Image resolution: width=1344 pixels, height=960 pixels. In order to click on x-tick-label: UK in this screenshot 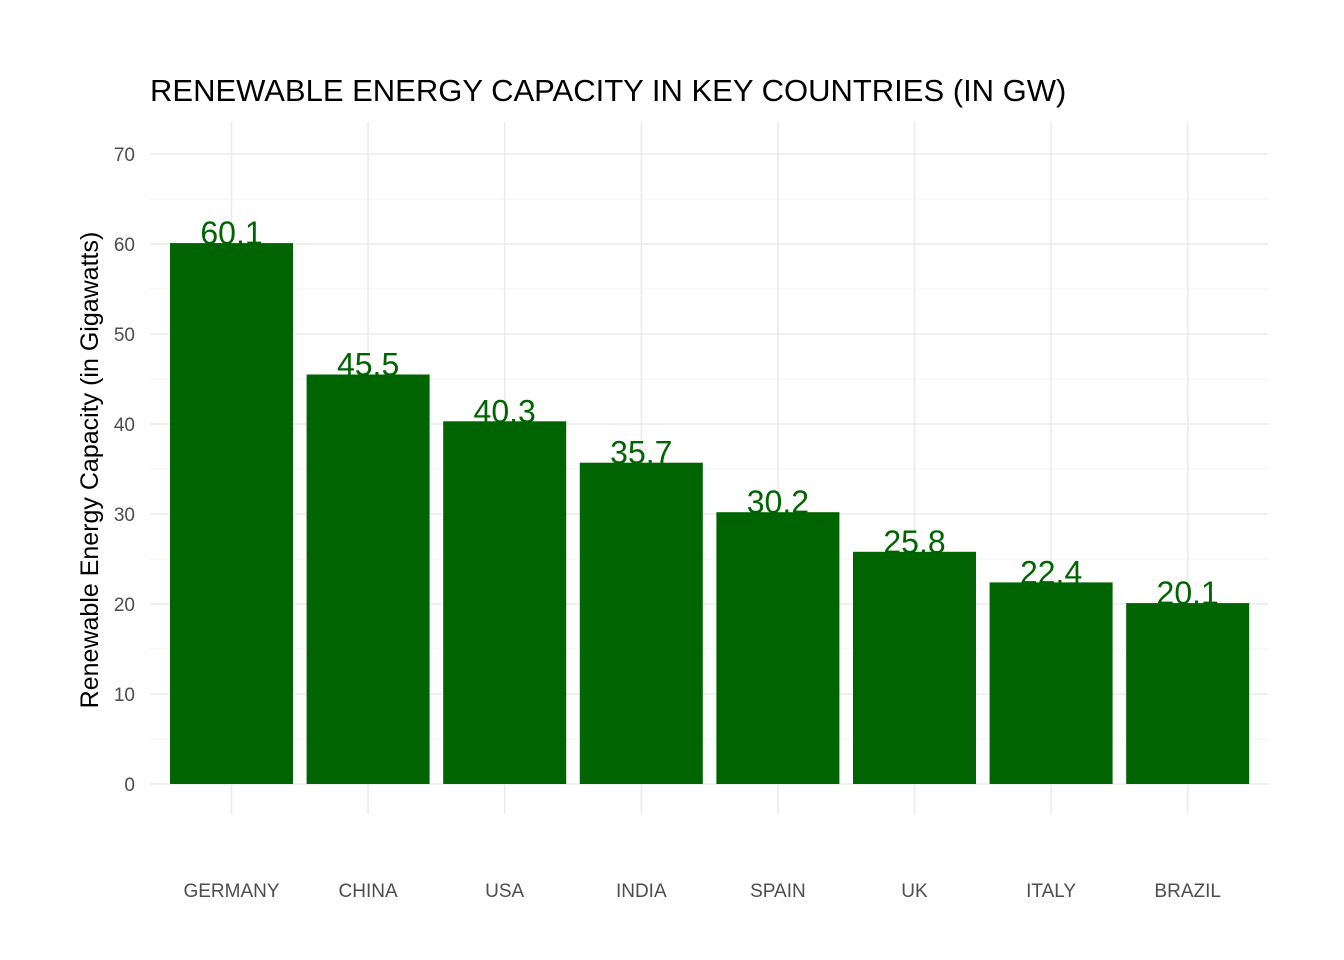, I will do `click(914, 891)`.